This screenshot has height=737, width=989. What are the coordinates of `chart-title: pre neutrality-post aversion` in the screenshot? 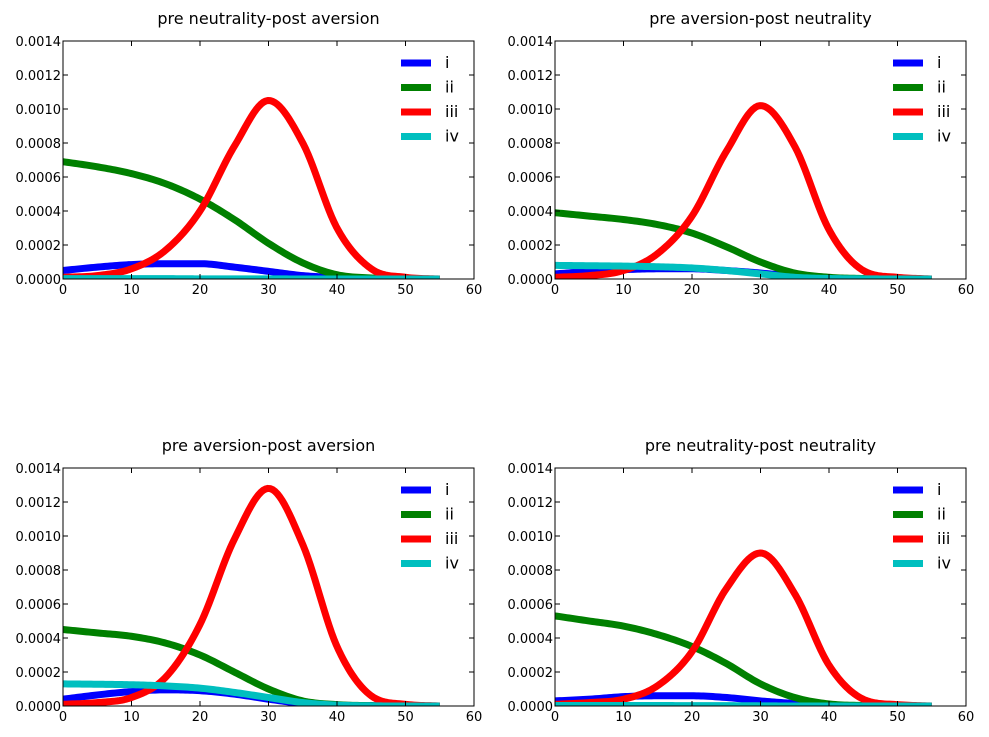 It's located at (268, 18).